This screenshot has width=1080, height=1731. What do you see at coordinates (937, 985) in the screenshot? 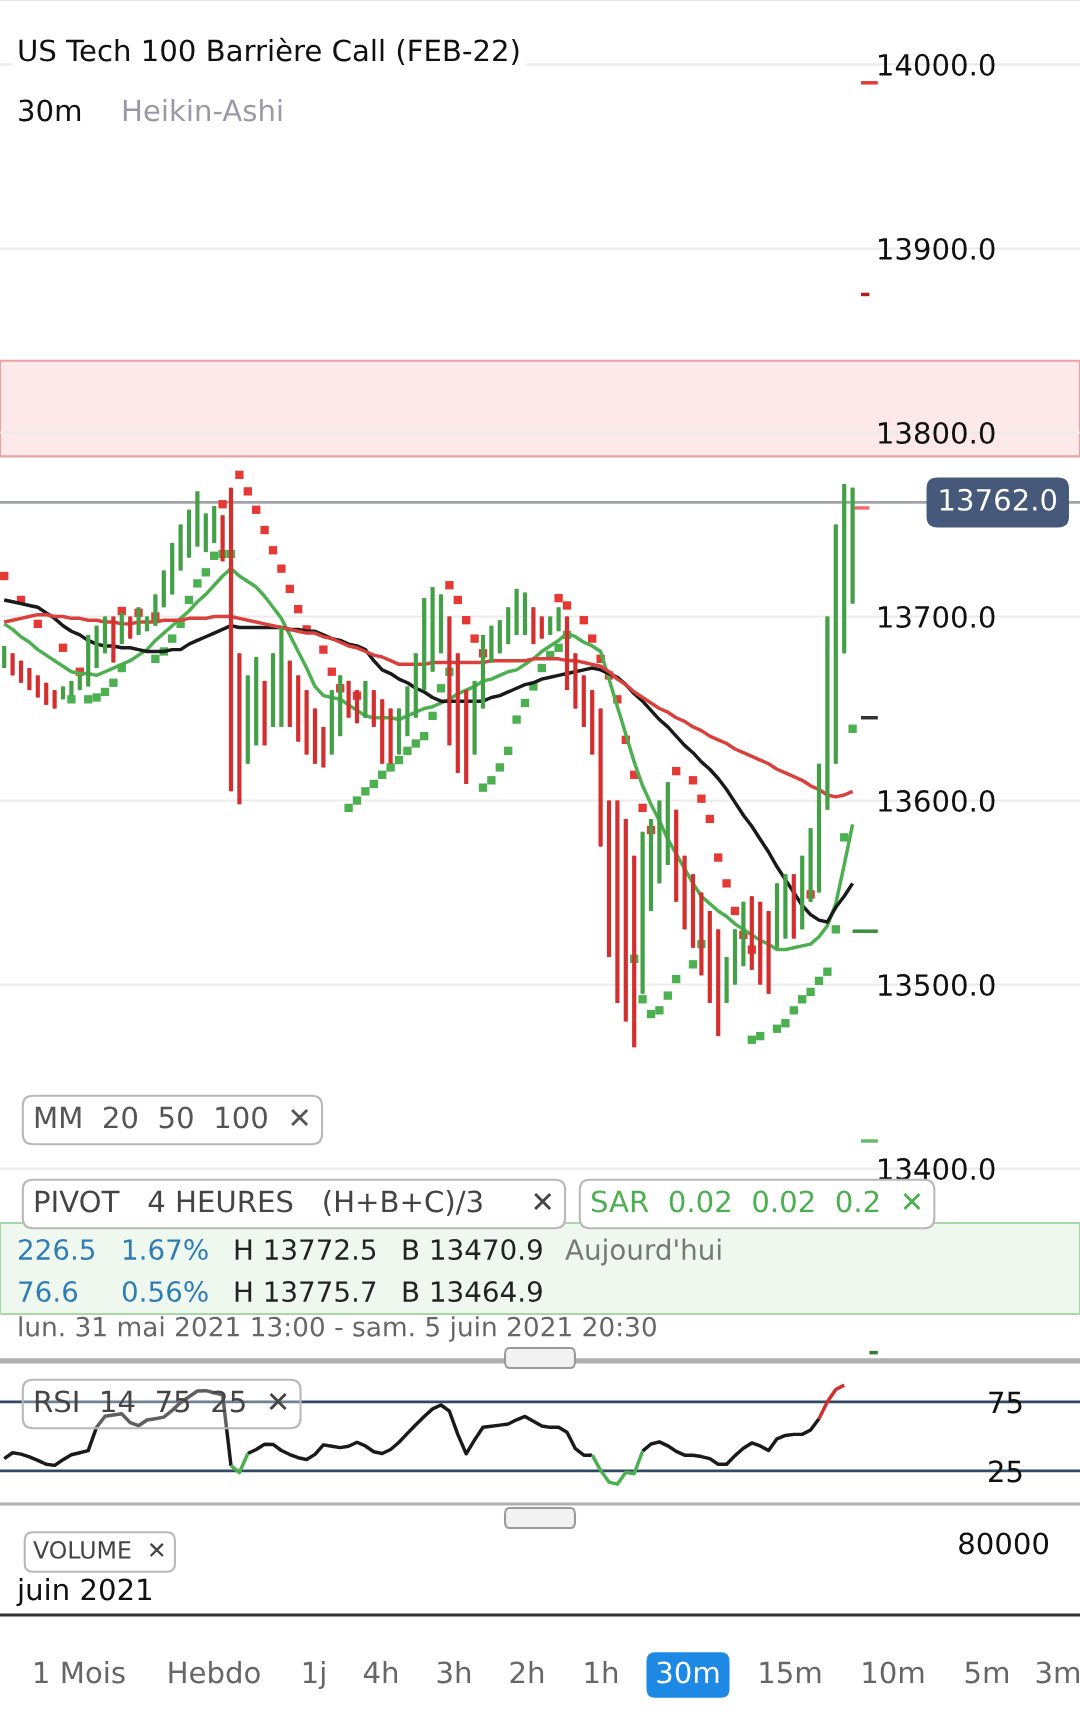
I see `y-tick-label: 13500.0` at bounding box center [937, 985].